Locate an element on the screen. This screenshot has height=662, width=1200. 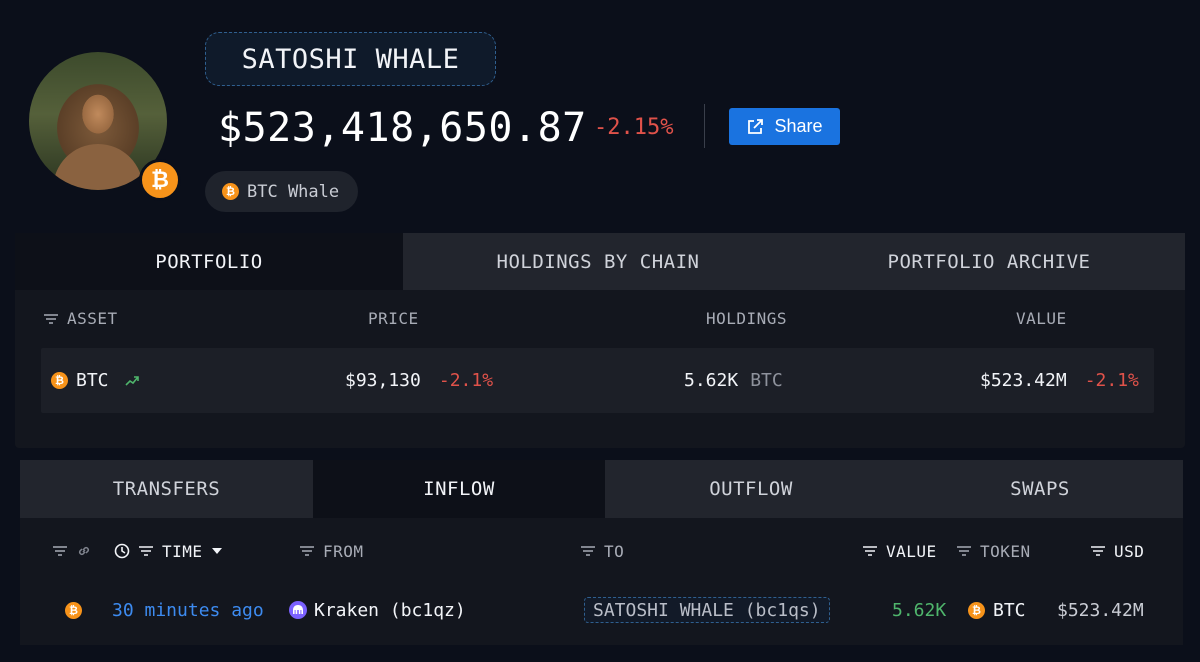
asset-symbol: BTC is located at coordinates (92, 380).